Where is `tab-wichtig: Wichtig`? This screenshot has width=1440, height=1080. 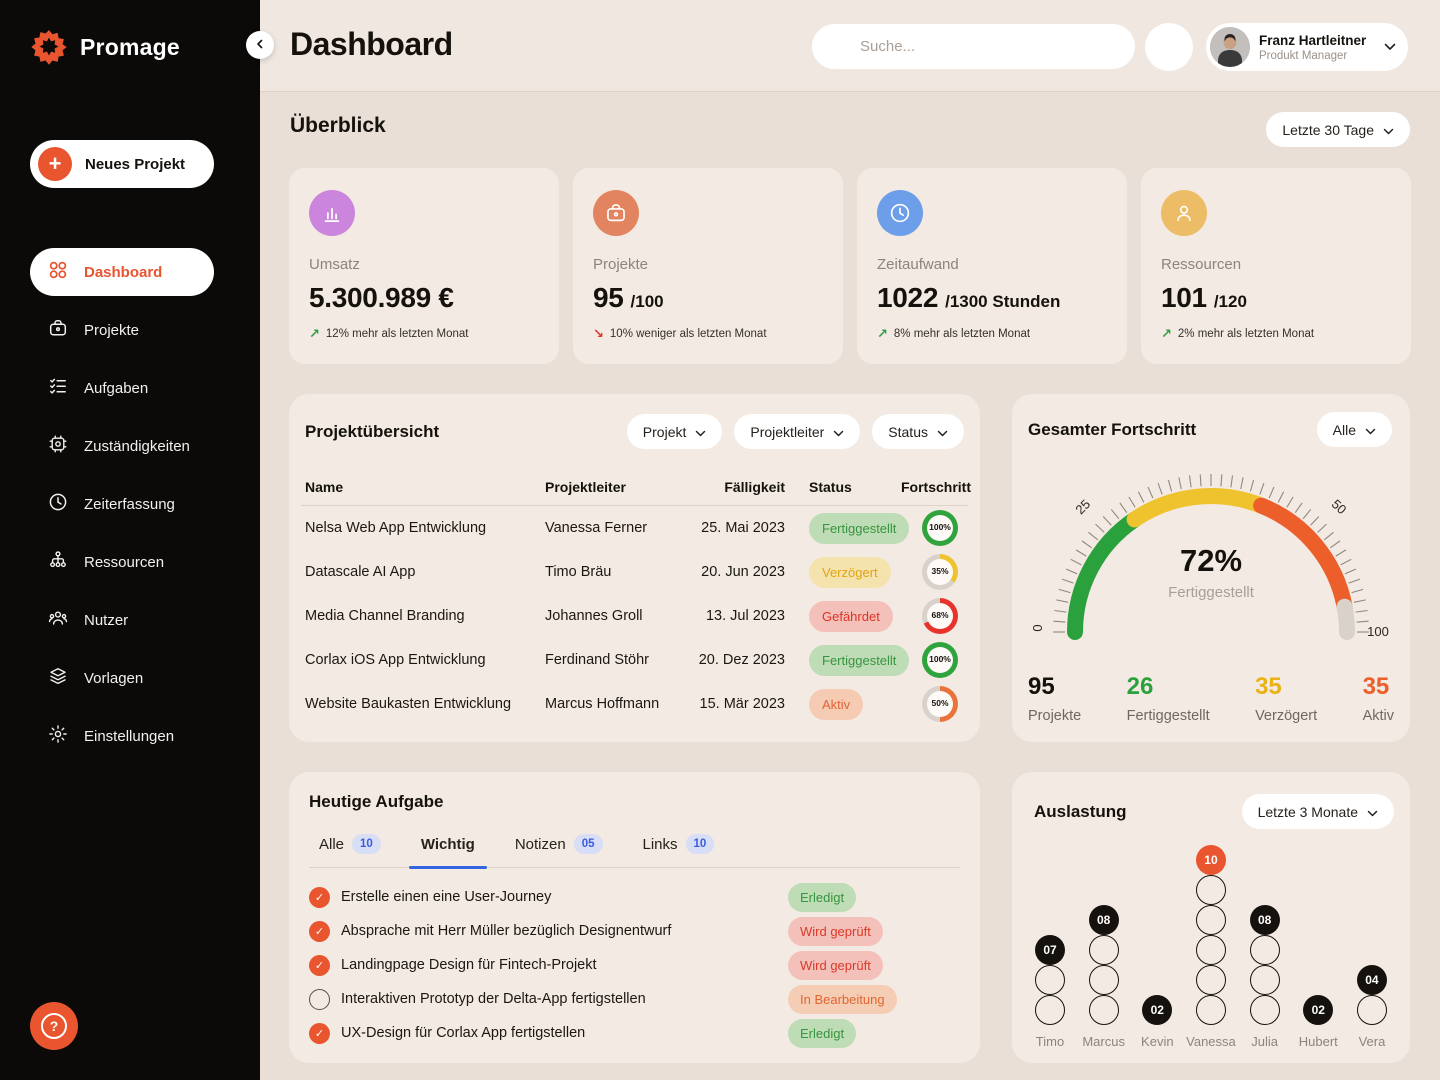 tab-wichtig: Wichtig is located at coordinates (447, 851).